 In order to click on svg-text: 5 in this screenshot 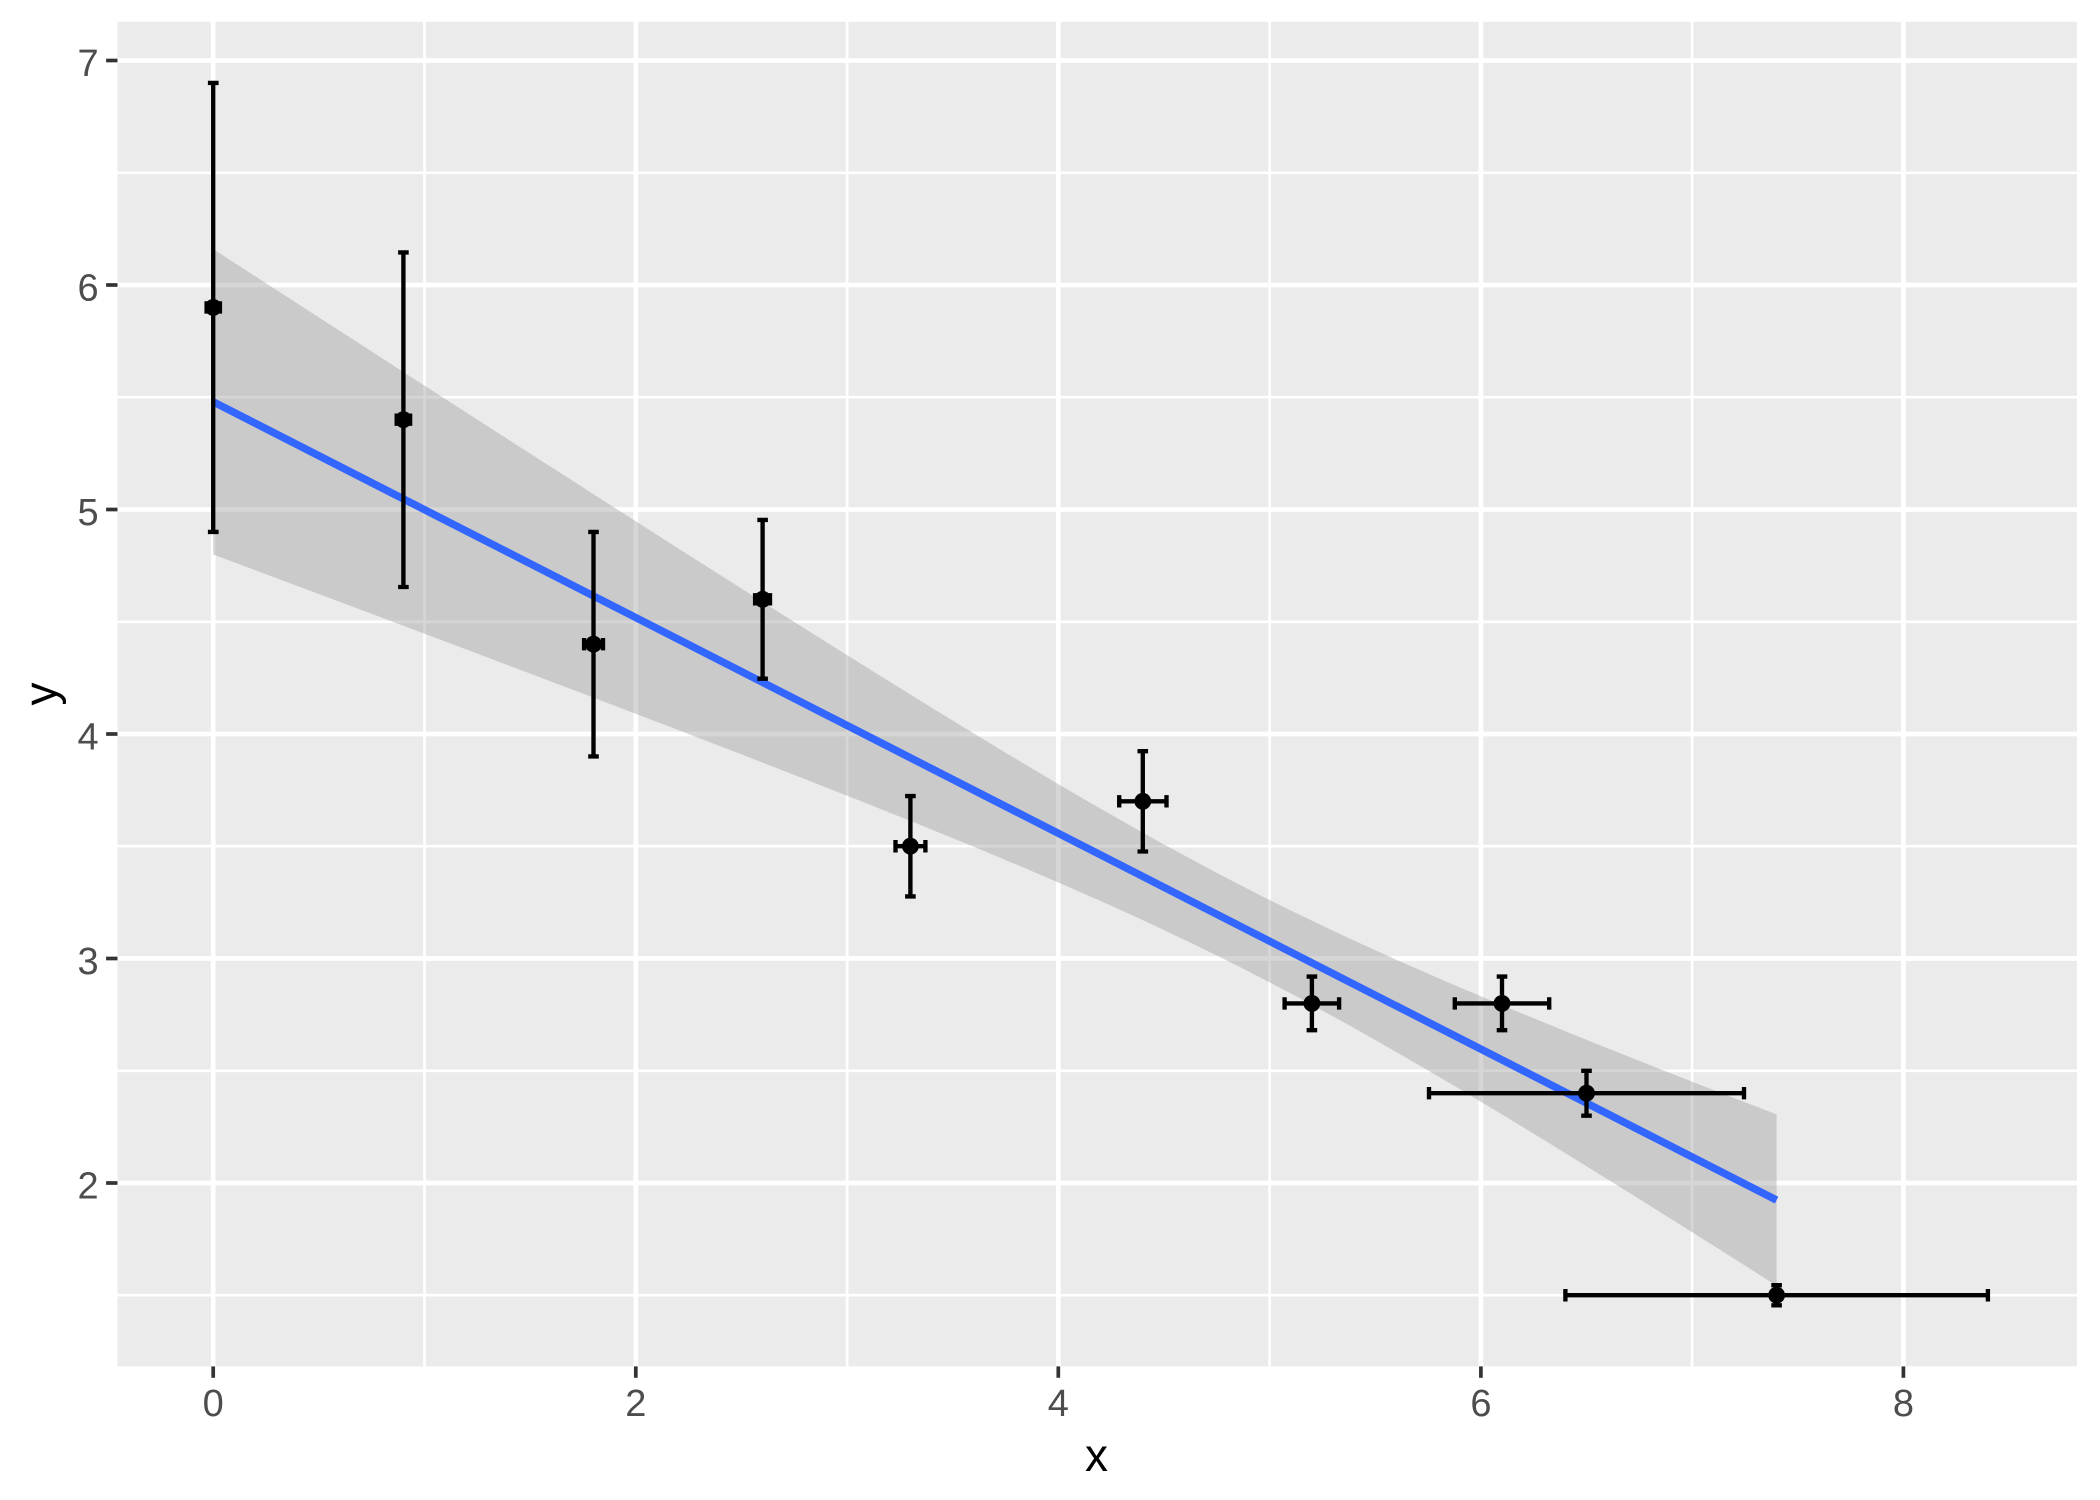, I will do `click(88, 513)`.